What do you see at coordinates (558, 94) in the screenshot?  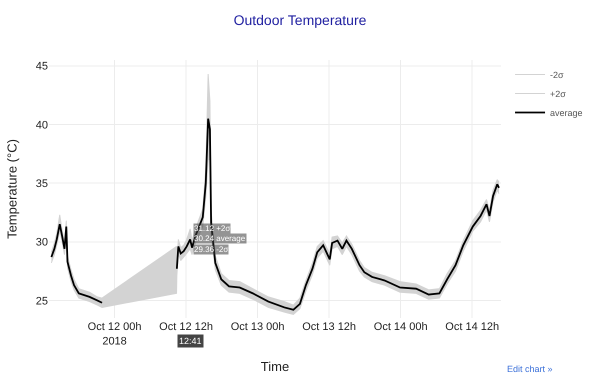 I see `legend-label: +2σ` at bounding box center [558, 94].